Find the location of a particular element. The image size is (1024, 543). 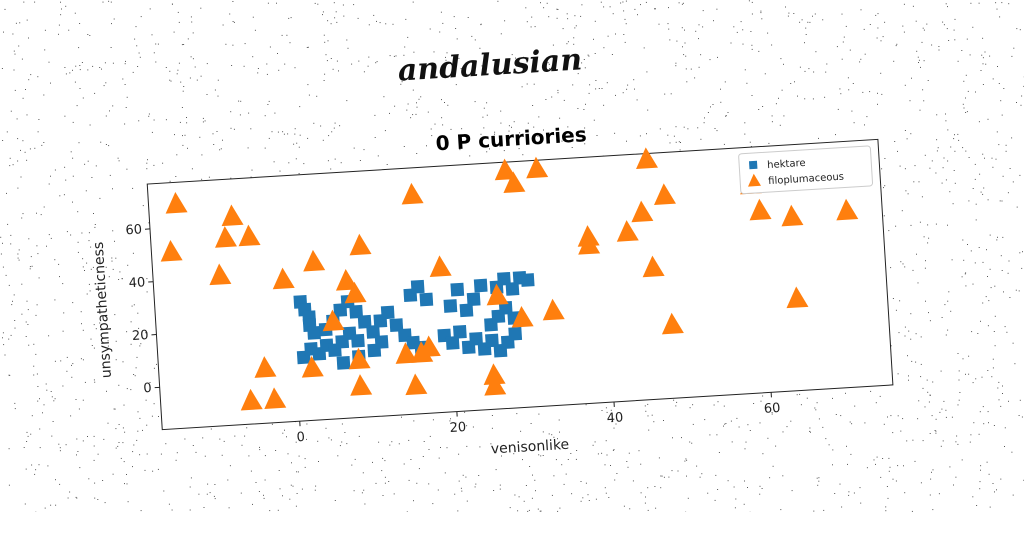

y-tick-label: 20 is located at coordinates (140, 336).